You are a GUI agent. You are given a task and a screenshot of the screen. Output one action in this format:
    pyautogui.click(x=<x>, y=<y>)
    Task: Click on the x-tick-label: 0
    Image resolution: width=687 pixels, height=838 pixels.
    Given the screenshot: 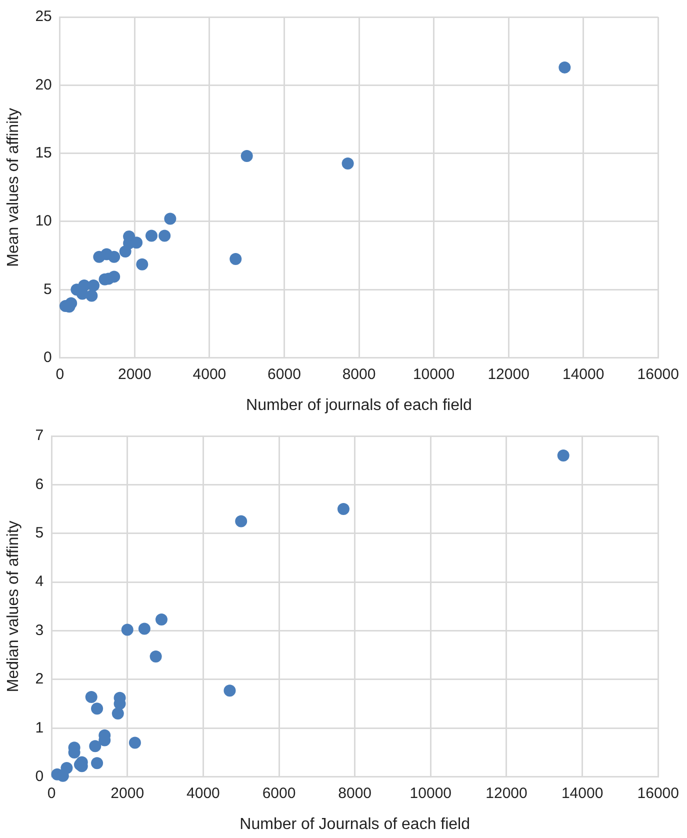 What is the action you would take?
    pyautogui.click(x=60, y=374)
    